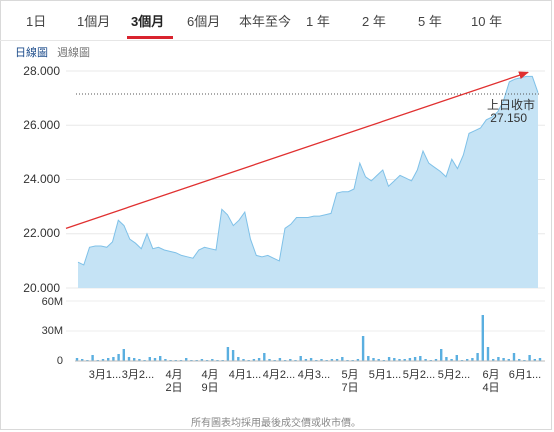 Image resolution: width=554 pixels, height=432 pixels. I want to click on tab-6-months: 6個月, so click(204, 21).